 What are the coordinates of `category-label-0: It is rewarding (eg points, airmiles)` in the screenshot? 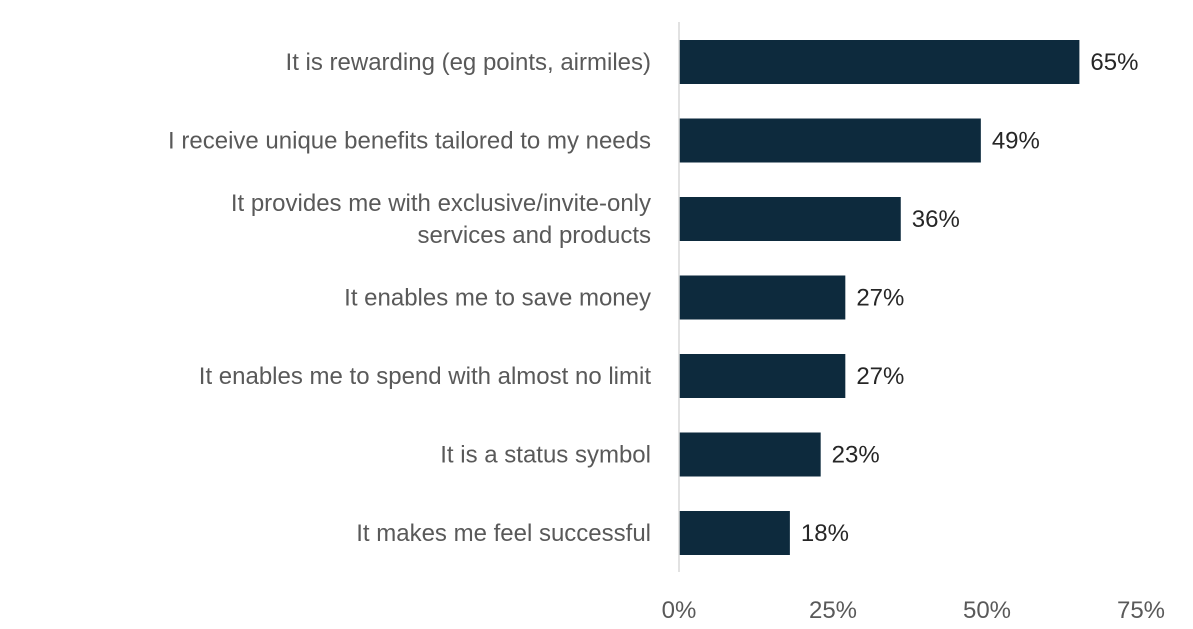 It's located at (468, 62).